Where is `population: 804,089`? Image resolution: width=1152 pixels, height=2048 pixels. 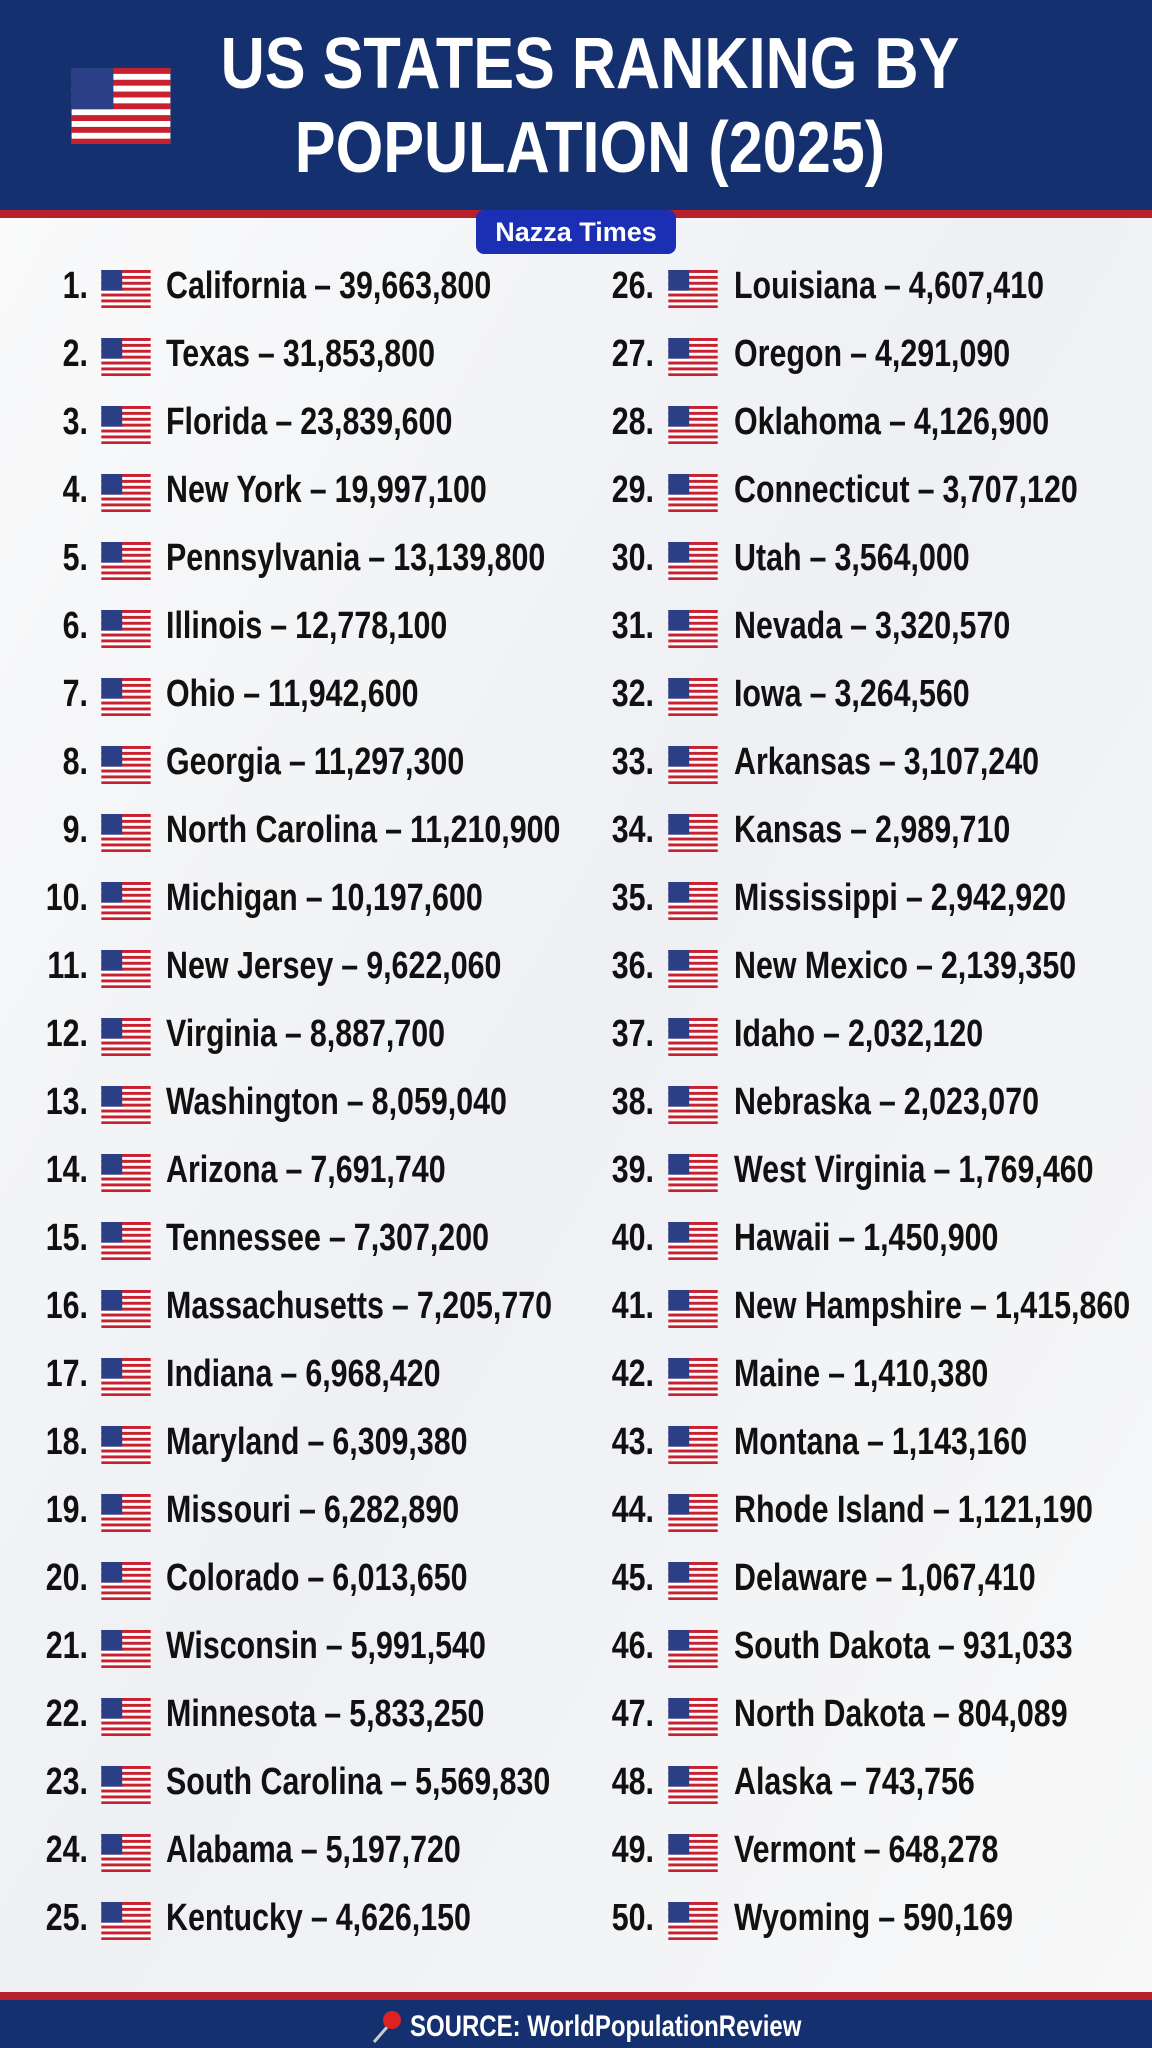
population: 804,089 is located at coordinates (1013, 1714).